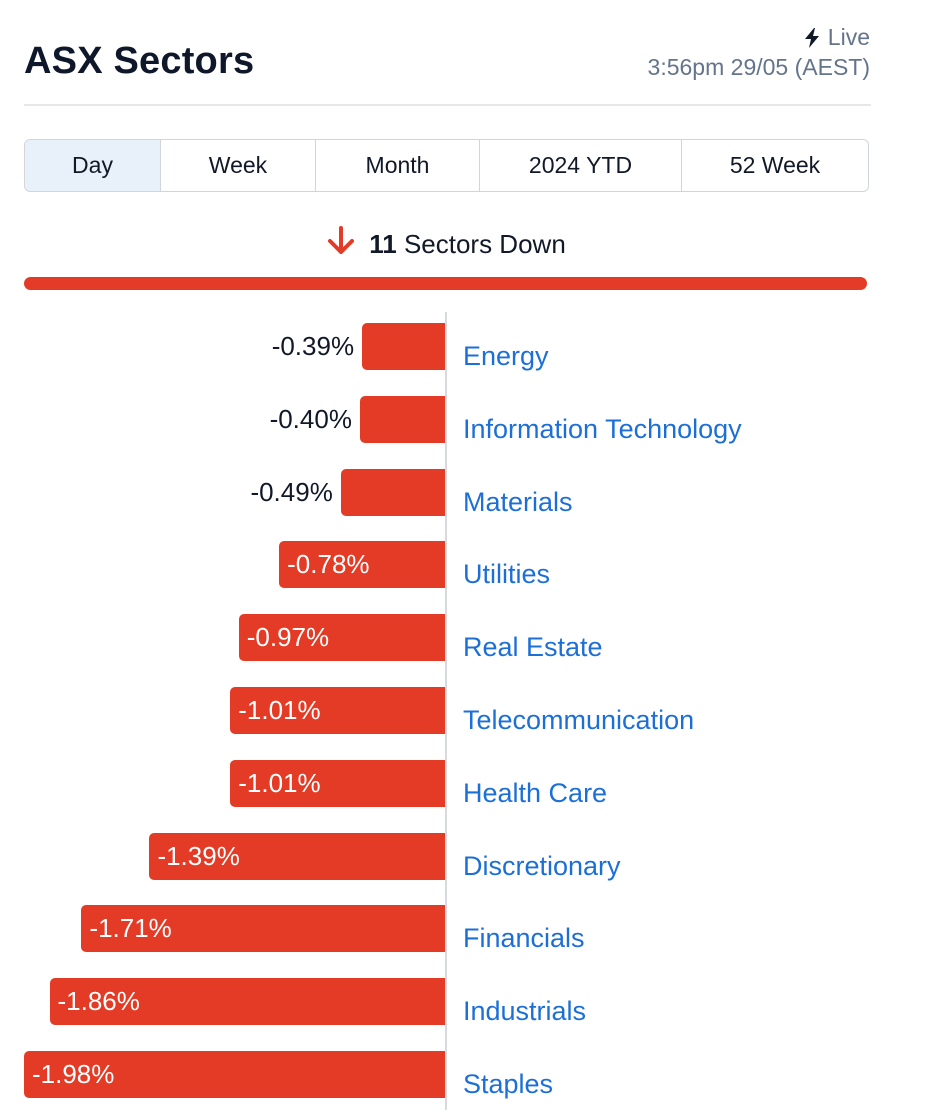 The image size is (942, 1110). Describe the element at coordinates (506, 356) in the screenshot. I see `sector-link-energy: Energy` at that location.